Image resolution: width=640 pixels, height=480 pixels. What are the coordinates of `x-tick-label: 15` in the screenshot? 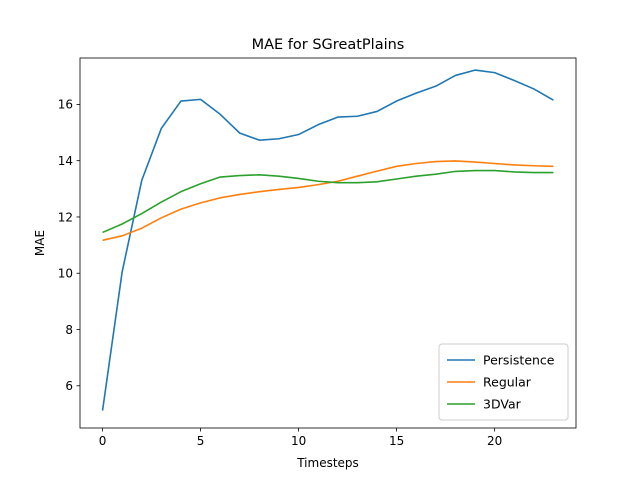 It's located at (396, 441).